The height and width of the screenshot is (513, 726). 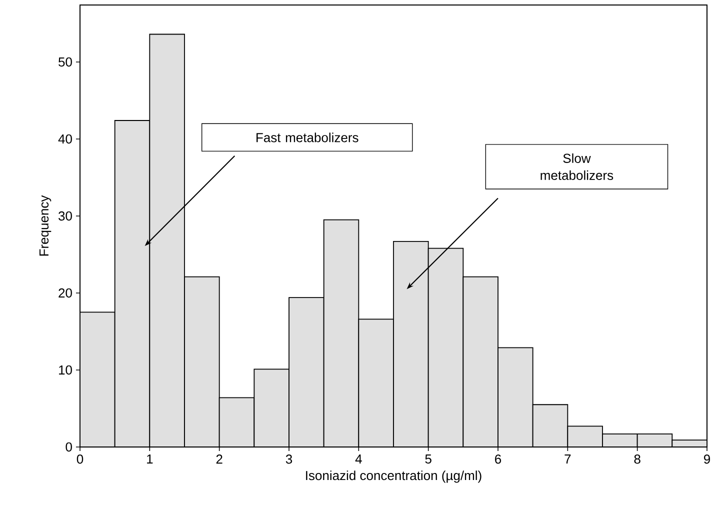 What do you see at coordinates (65, 62) in the screenshot?
I see `y-tick-label: 50` at bounding box center [65, 62].